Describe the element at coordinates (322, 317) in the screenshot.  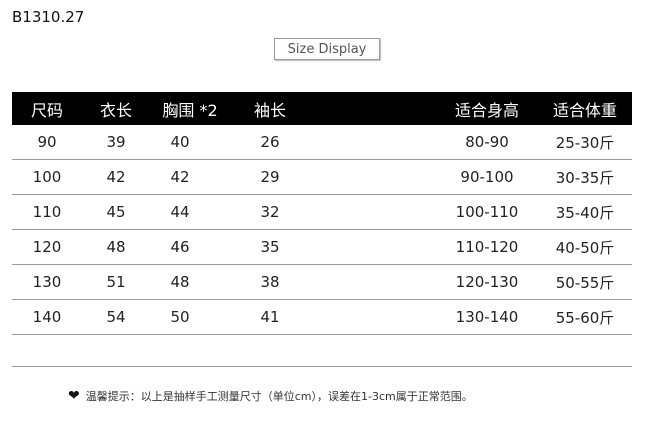
I see `table-row: 140 54 50 41 130-140 55-60斤` at that location.